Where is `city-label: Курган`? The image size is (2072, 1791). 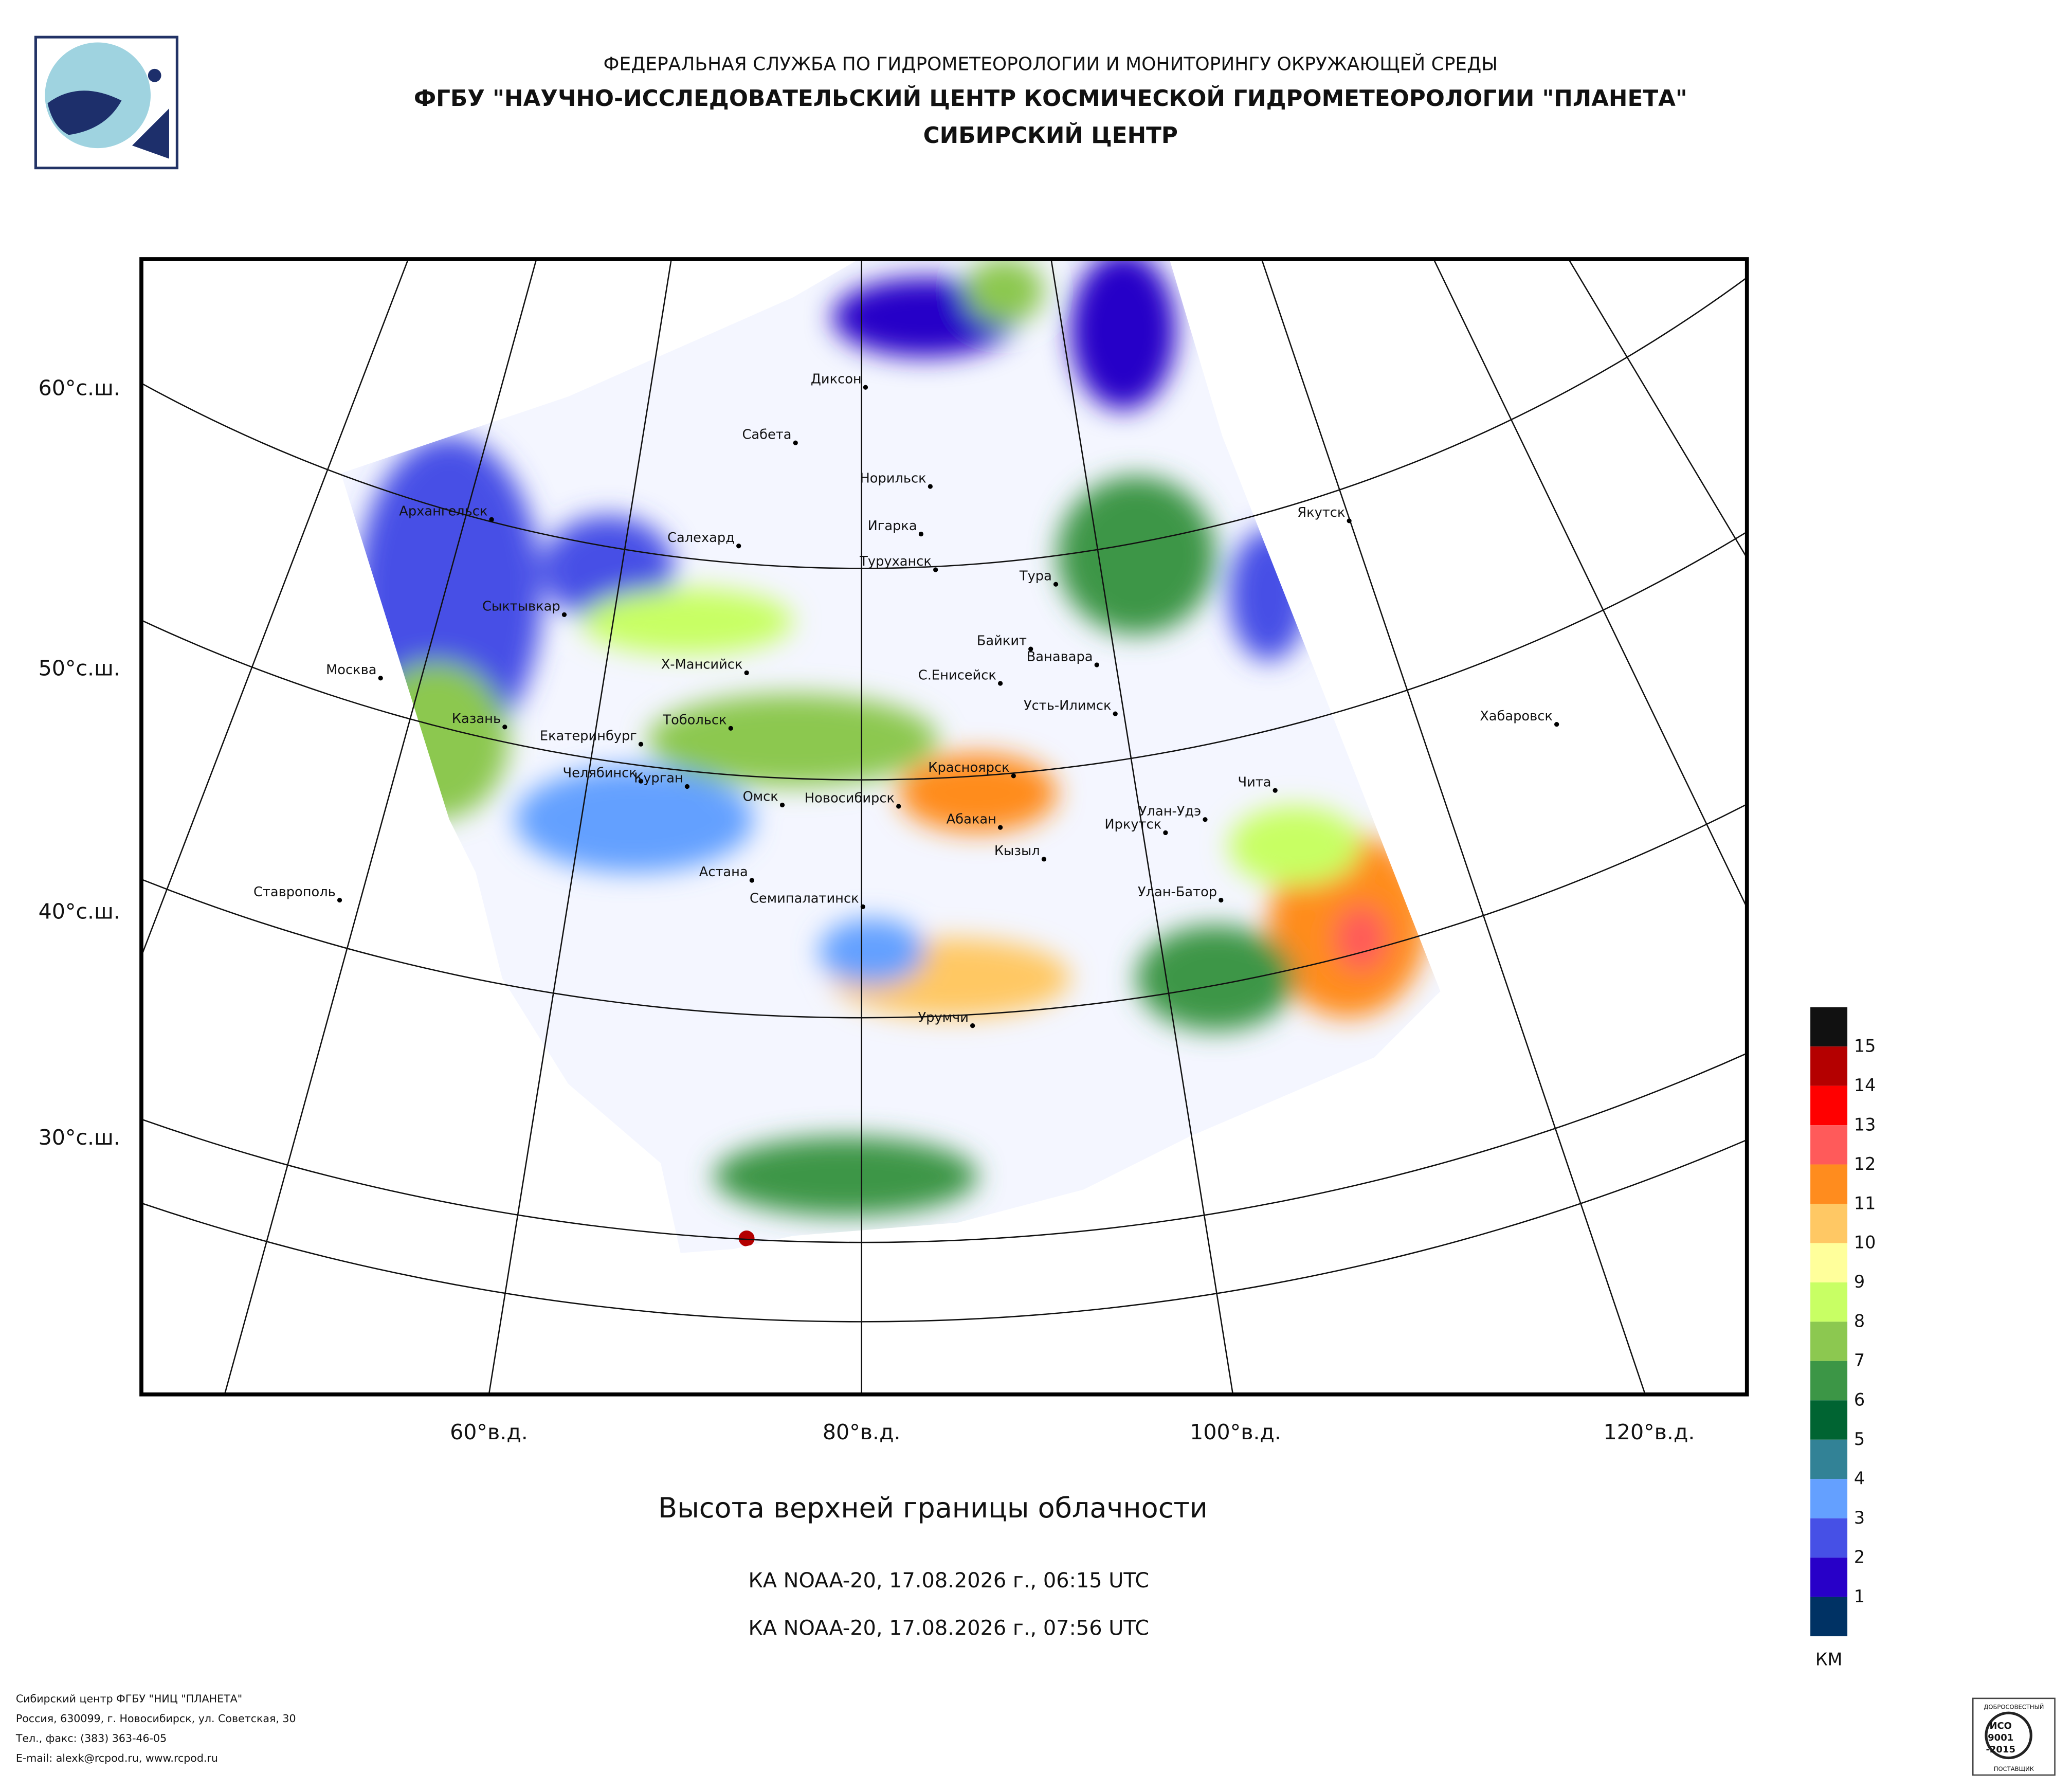 city-label: Курган is located at coordinates (658, 778).